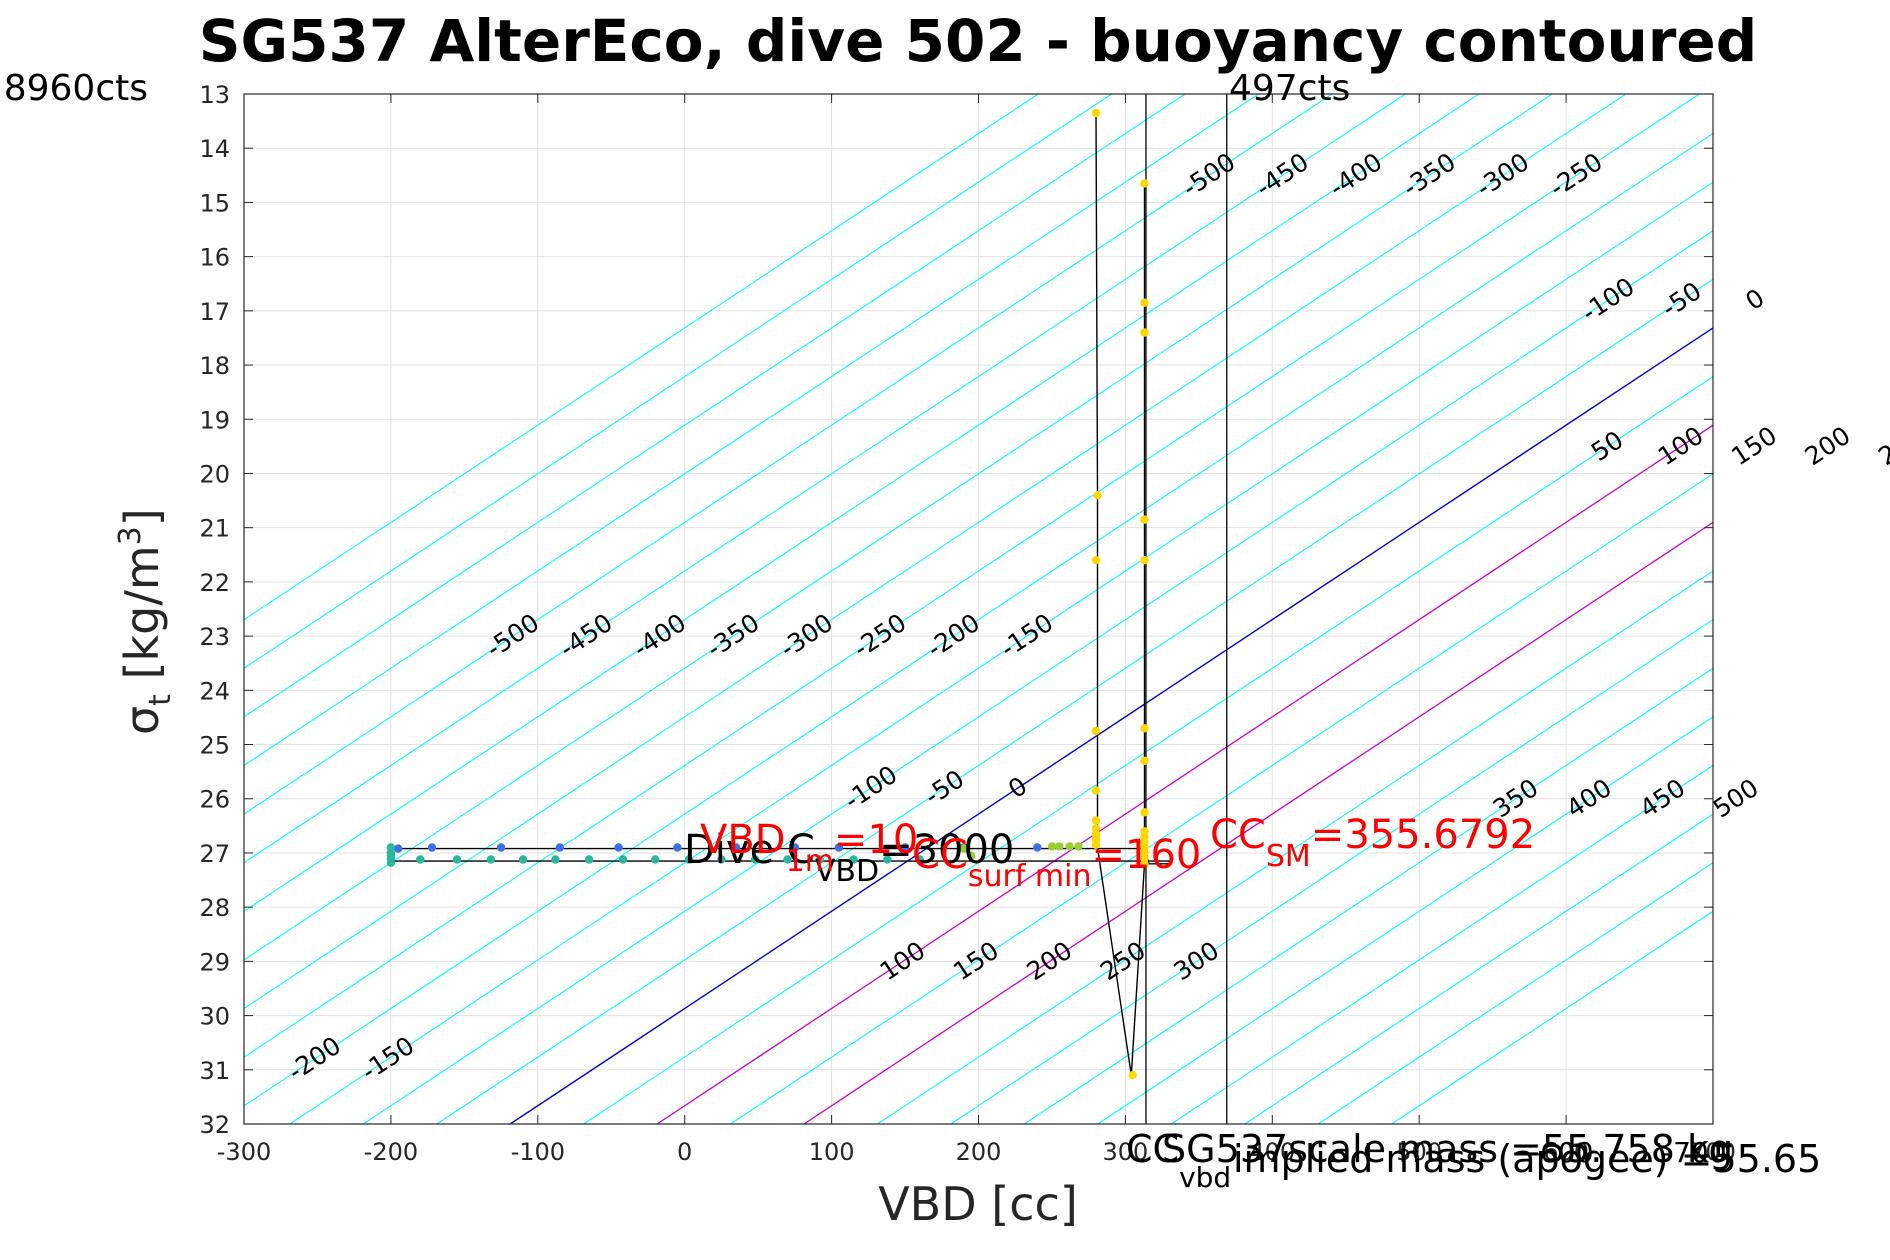  I want to click on y-axis-label-sup: 3, so click(130, 535).